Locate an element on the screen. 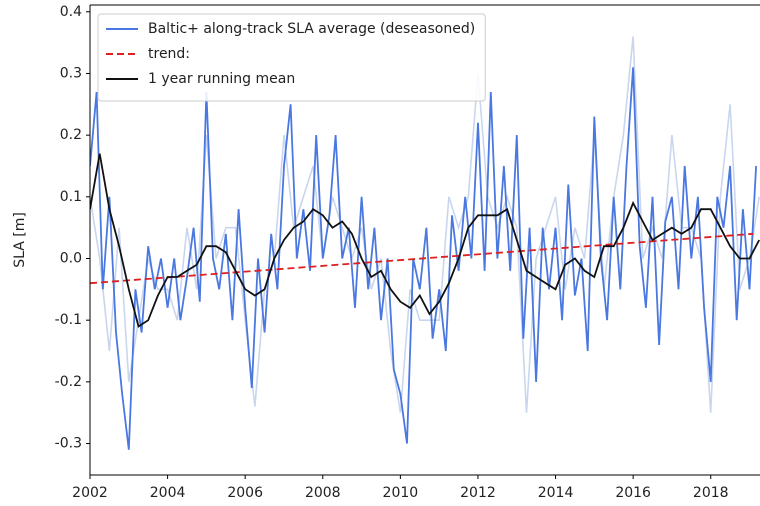  y-axis-label: SLA [m] is located at coordinates (20, 240).